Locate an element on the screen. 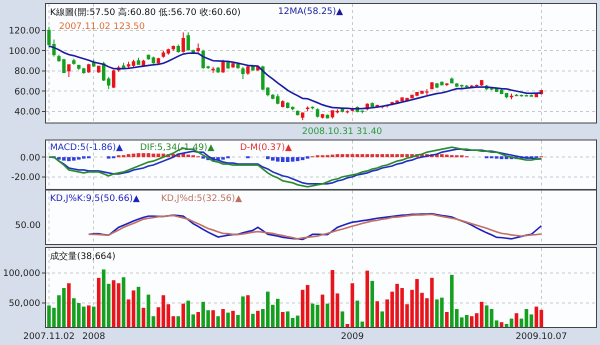 Image resolution: width=600 pixels, height=345 pixels. x-tick-label: 2009.10.07 is located at coordinates (542, 337).